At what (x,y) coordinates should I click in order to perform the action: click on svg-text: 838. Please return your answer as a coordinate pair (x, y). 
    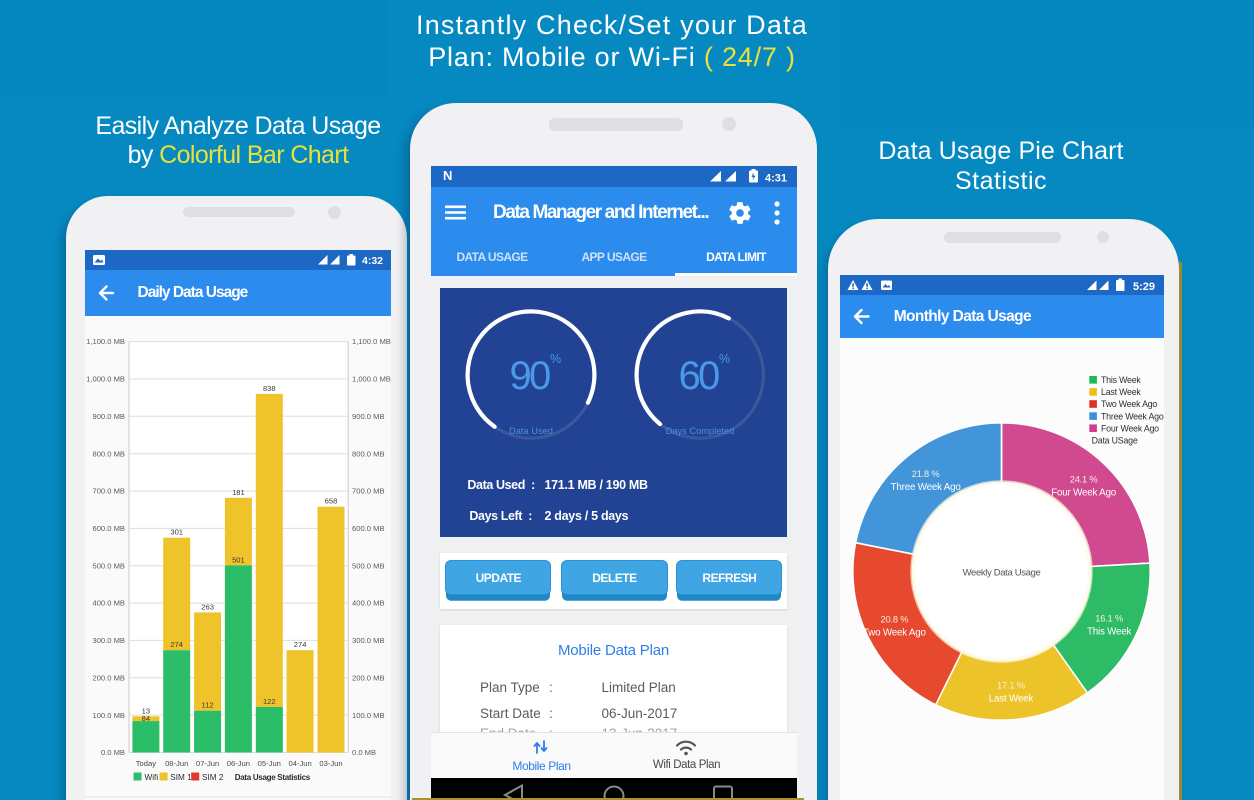
    Looking at the image, I should click on (269, 388).